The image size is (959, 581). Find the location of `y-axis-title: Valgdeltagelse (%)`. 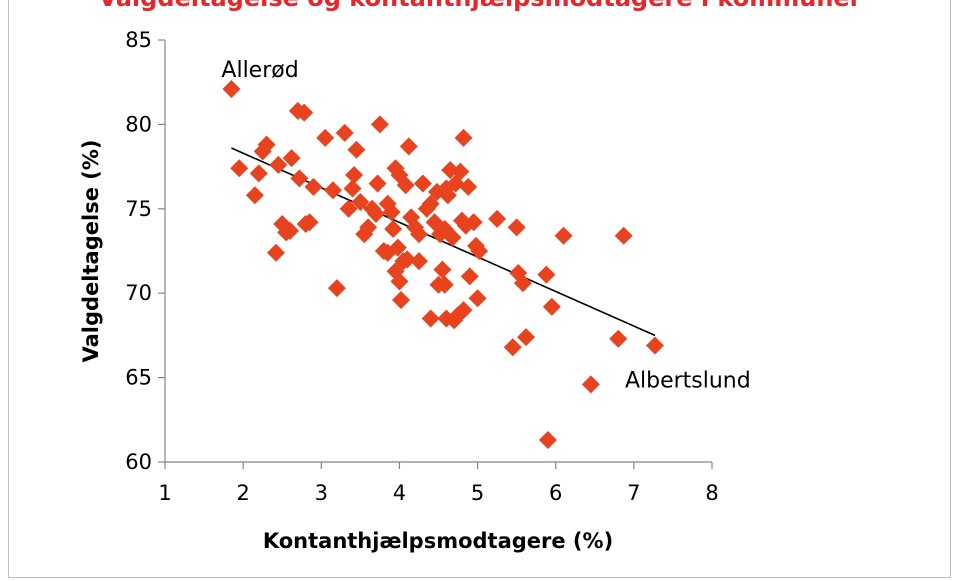

y-axis-title: Valgdeltagelse (%) is located at coordinates (91, 251).